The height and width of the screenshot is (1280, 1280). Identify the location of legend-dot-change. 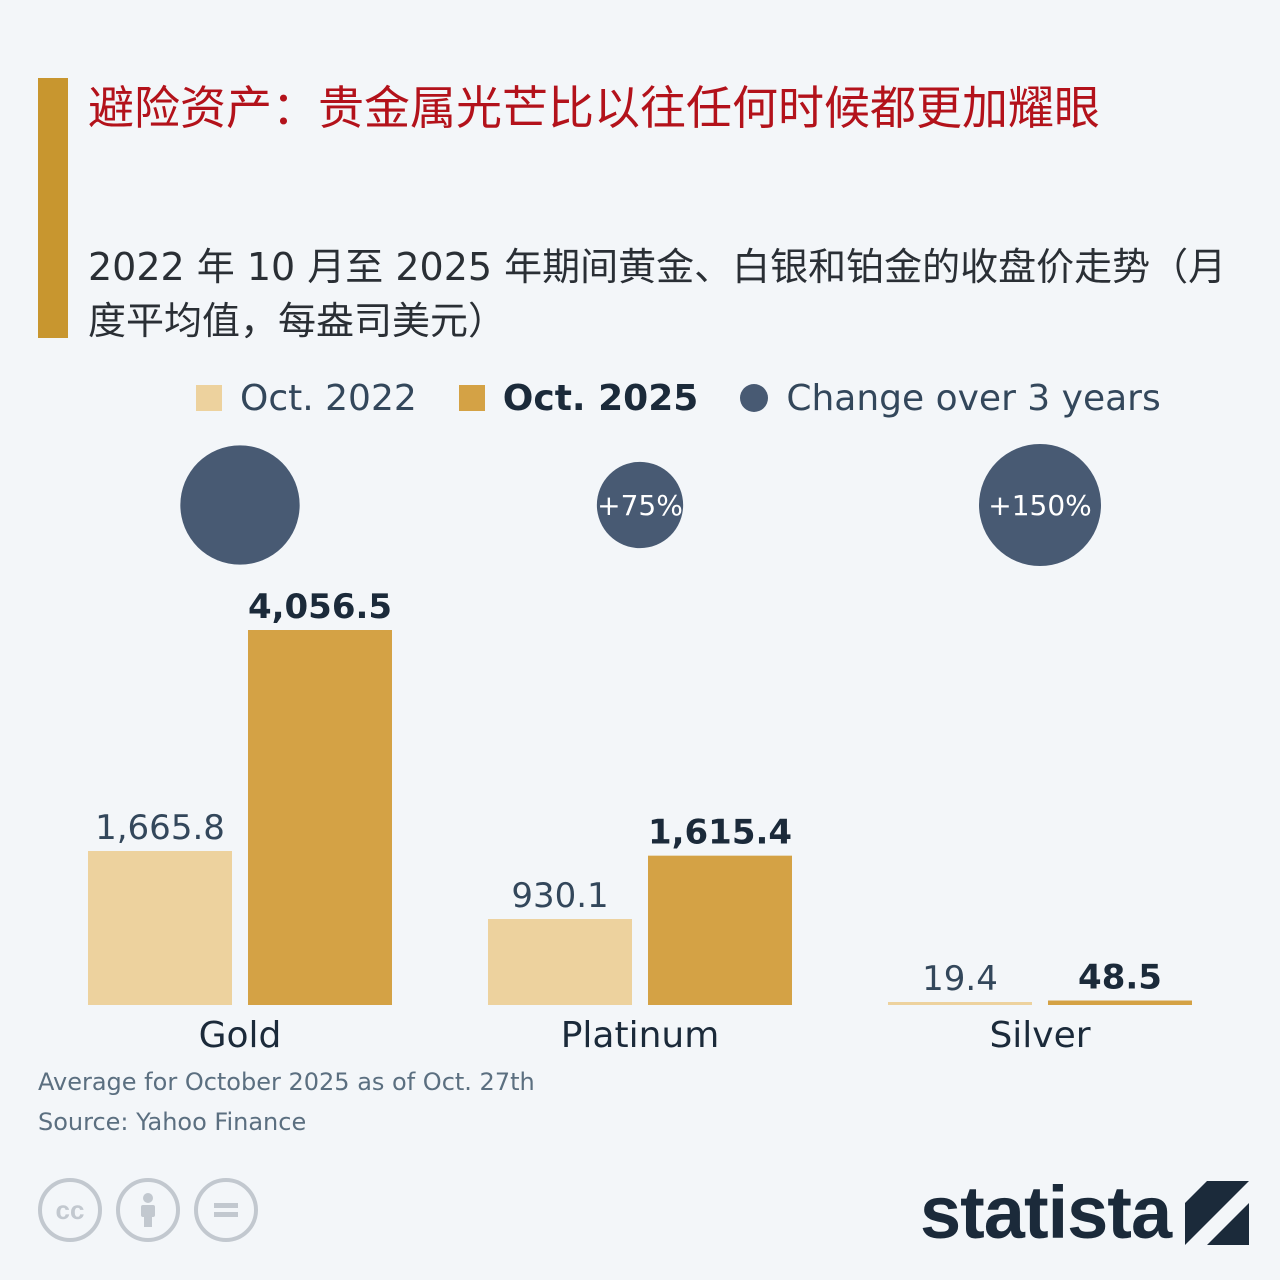
(754, 398).